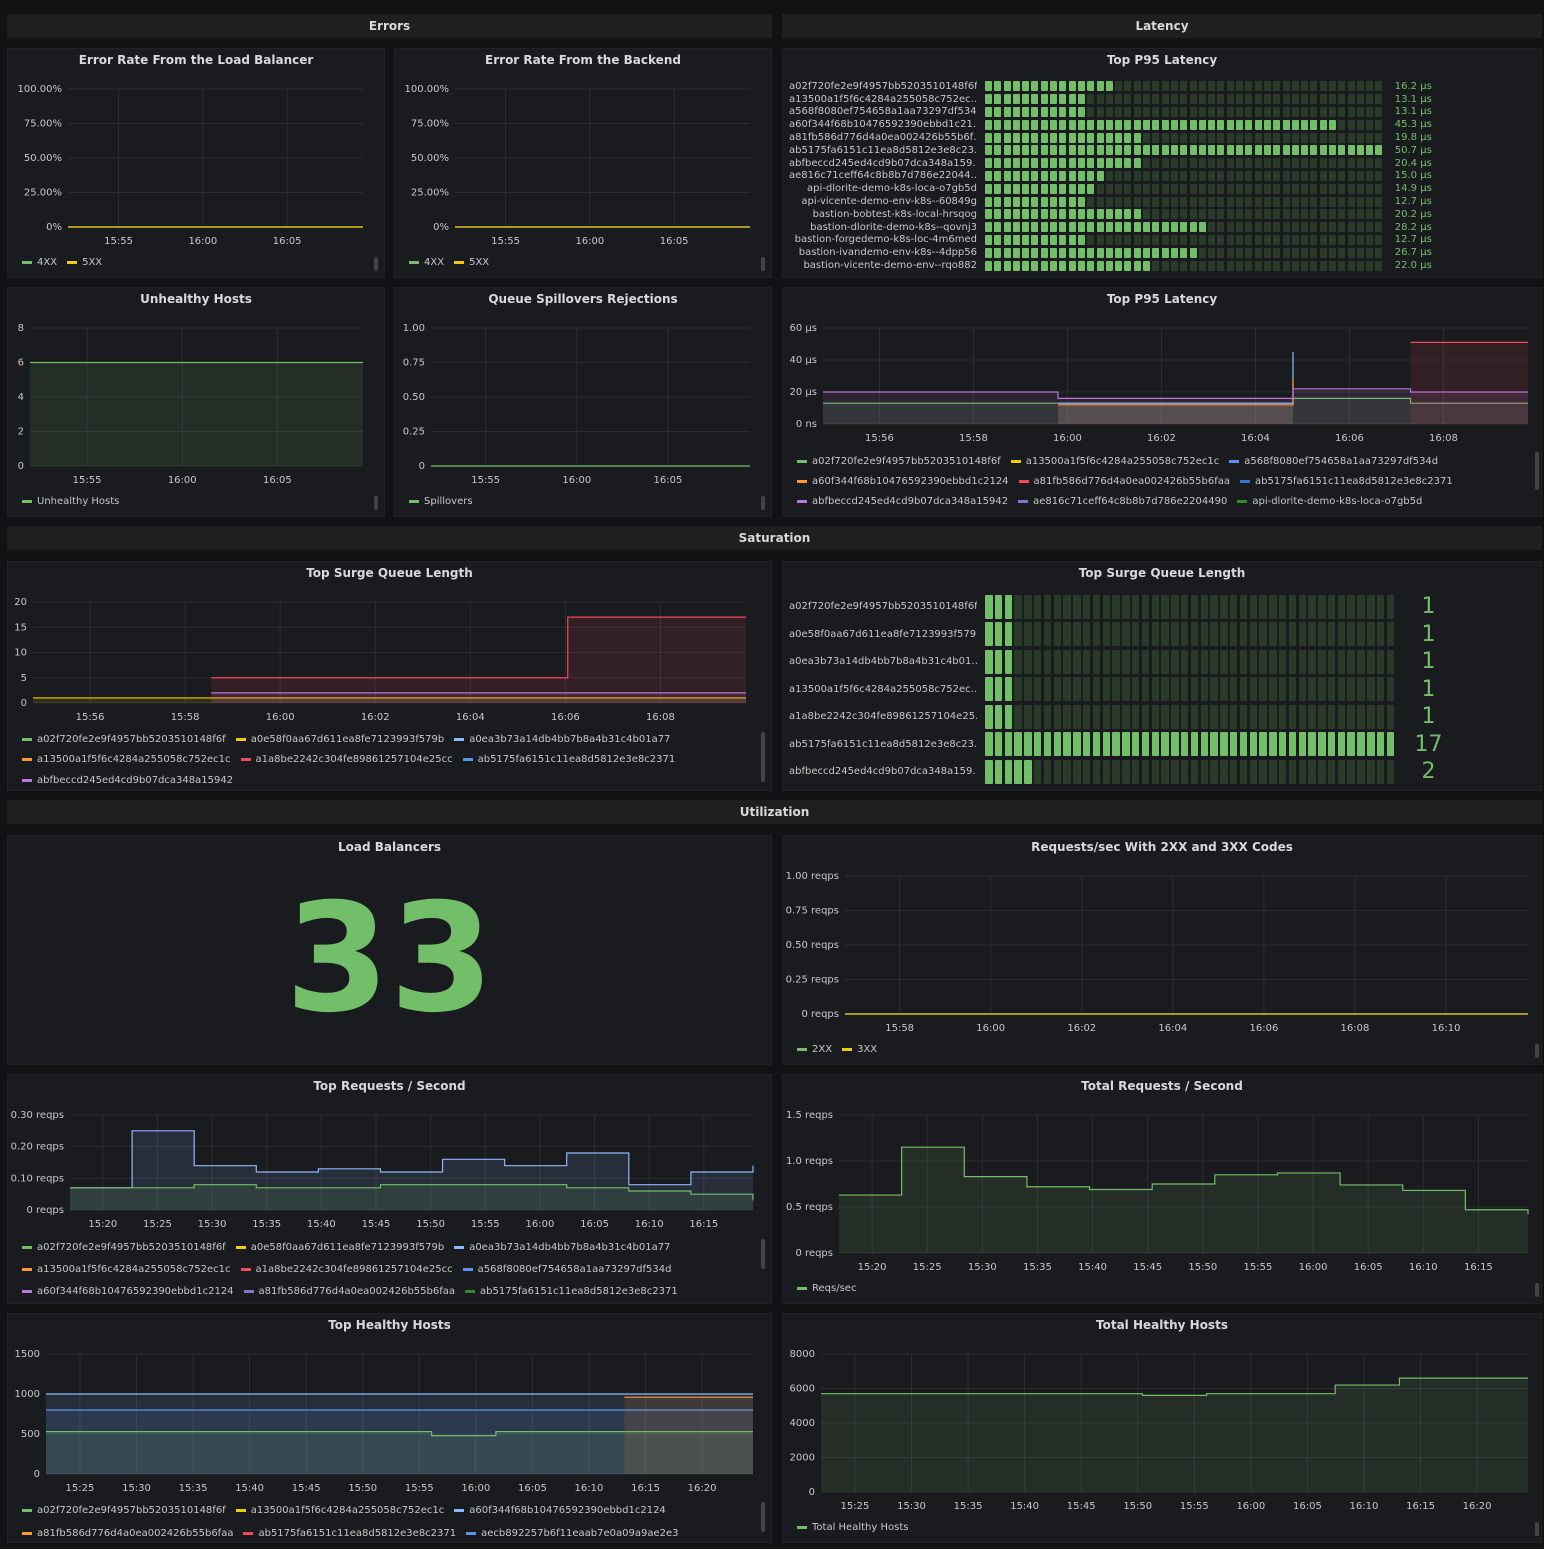 This screenshot has height=1549, width=1544. I want to click on legend-item: Reqs/sec, so click(826, 1288).